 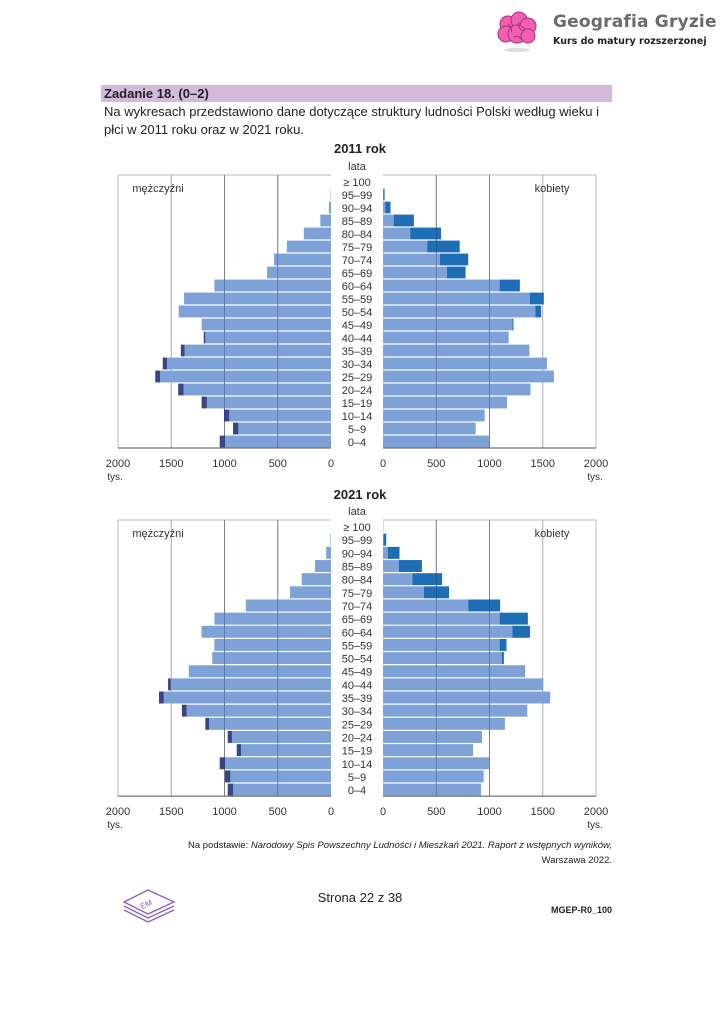 I want to click on age-label: 5–9, so click(x=357, y=430).